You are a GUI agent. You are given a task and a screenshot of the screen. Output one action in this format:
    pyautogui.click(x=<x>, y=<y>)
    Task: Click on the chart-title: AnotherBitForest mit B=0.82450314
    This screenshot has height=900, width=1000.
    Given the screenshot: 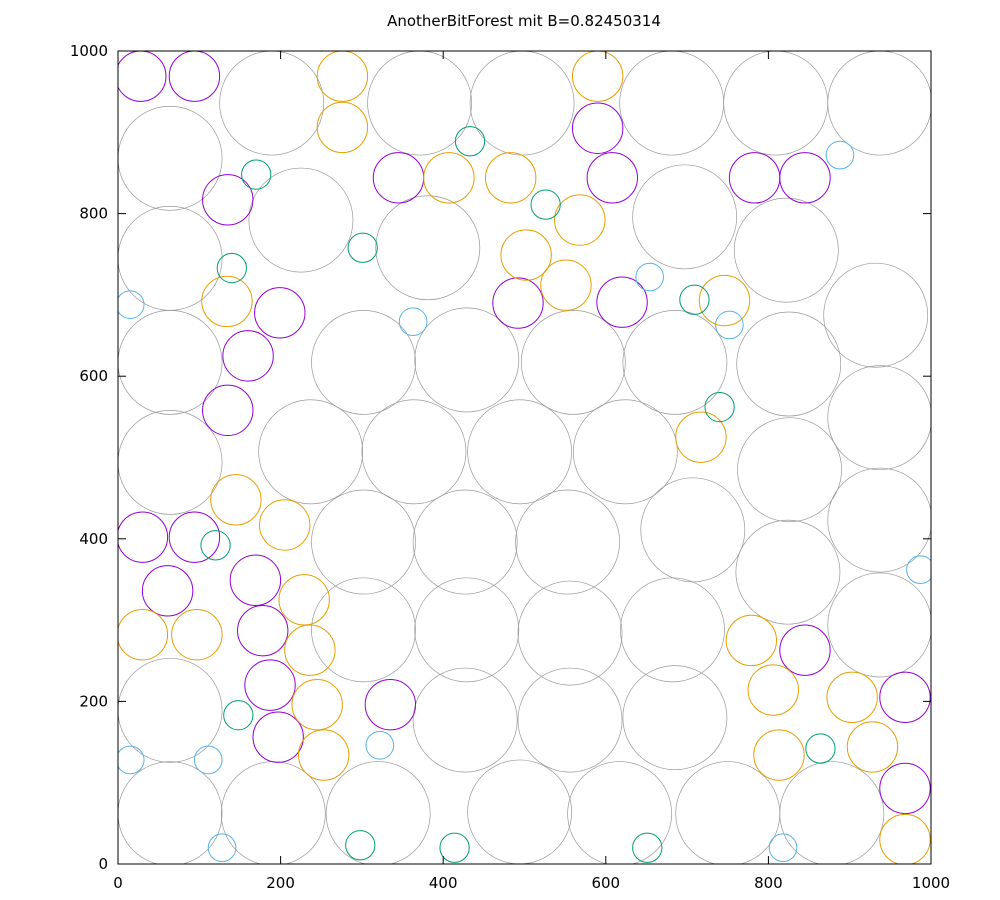 What is the action you would take?
    pyautogui.click(x=524, y=21)
    